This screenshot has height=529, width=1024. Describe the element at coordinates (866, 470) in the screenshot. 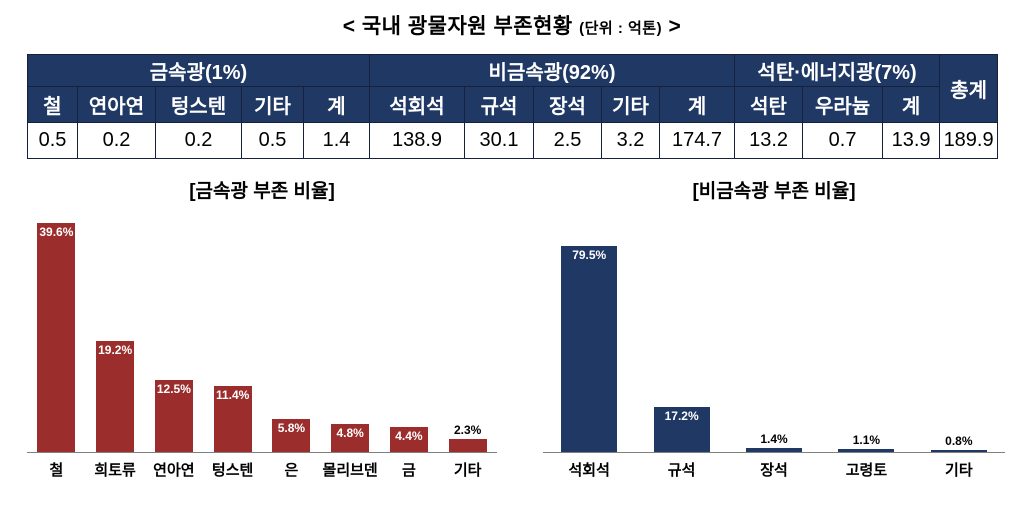

I see `category-label: 고령토` at that location.